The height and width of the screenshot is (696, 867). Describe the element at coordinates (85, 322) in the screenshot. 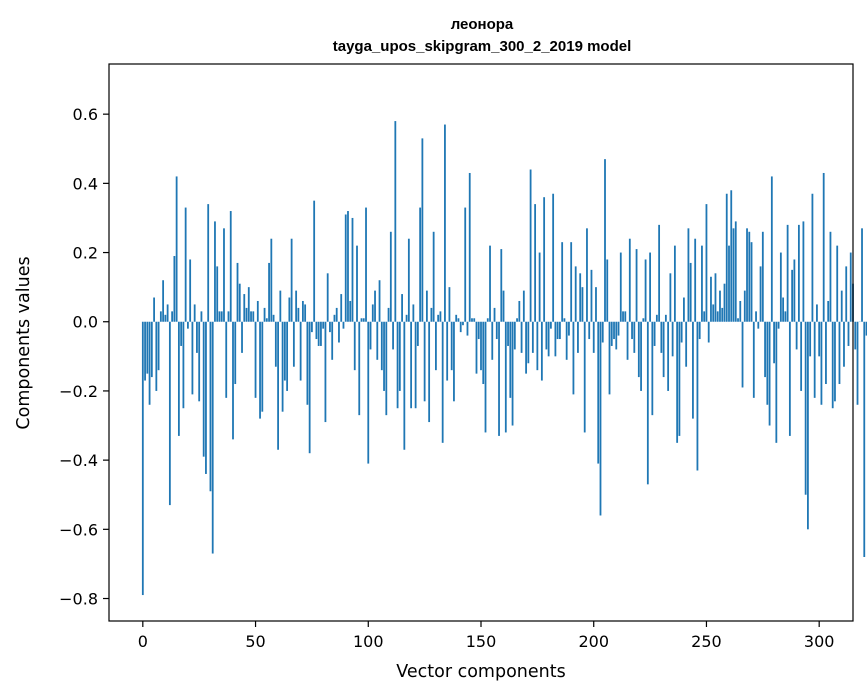

I see `y-tick-label: 0.0` at that location.